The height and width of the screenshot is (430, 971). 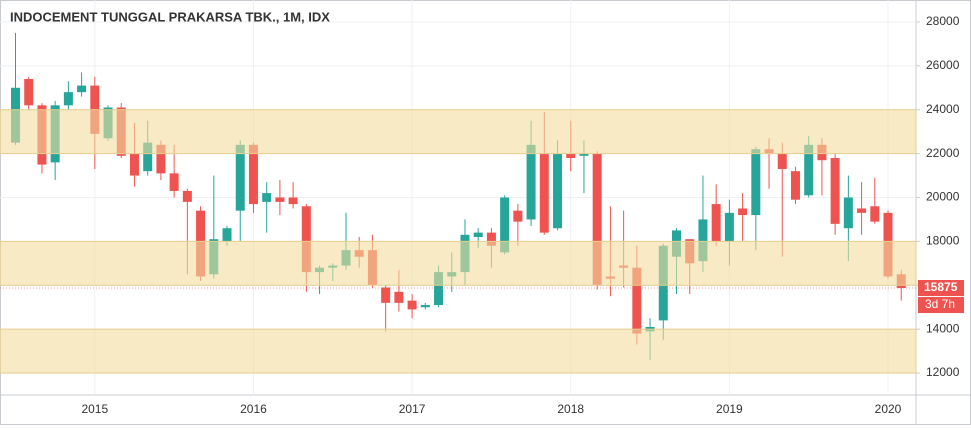 What do you see at coordinates (570, 409) in the screenshot?
I see `x-tick-label: 2018` at bounding box center [570, 409].